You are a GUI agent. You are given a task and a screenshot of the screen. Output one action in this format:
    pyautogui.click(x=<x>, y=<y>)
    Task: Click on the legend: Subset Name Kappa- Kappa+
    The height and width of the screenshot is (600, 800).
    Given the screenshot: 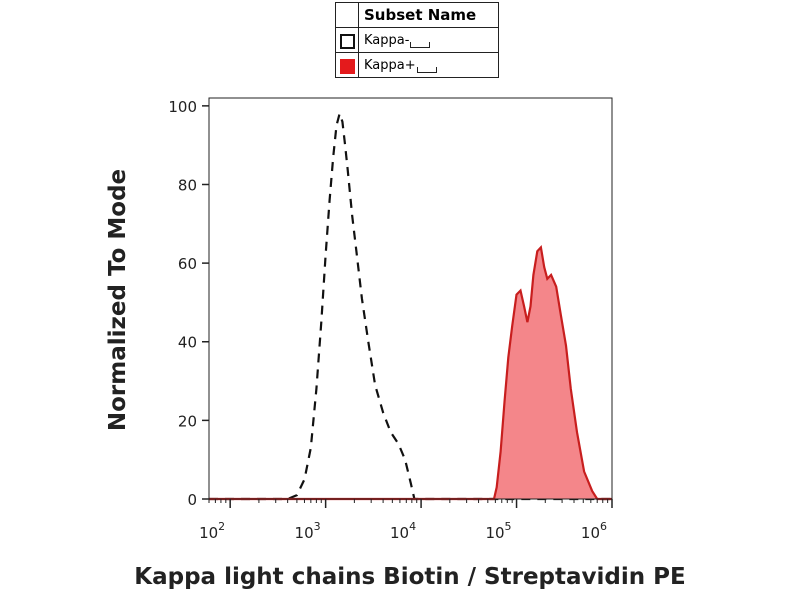 What is the action you would take?
    pyautogui.click(x=417, y=40)
    